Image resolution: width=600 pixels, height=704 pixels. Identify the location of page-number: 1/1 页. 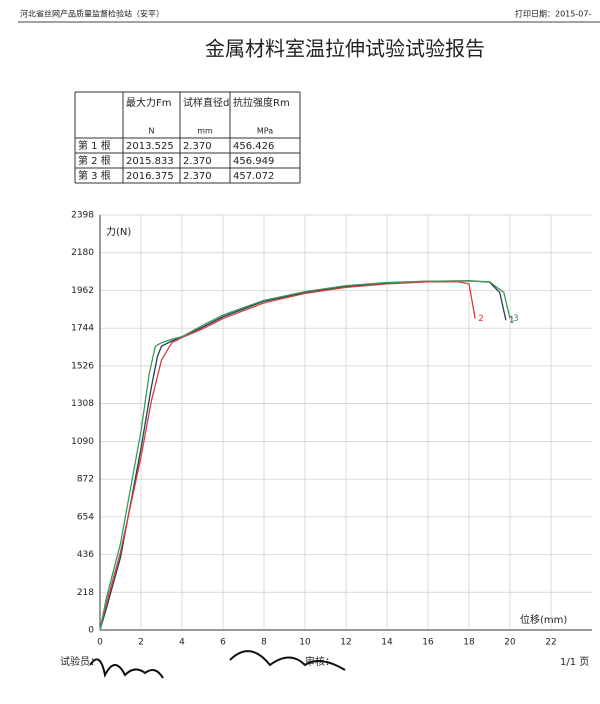
(574, 662).